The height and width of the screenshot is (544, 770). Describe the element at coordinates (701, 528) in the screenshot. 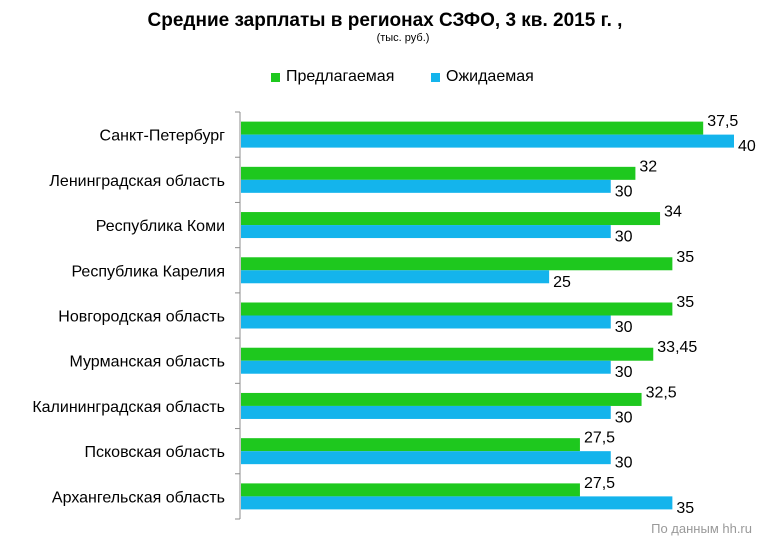

I see `source-note: По данным hh.ru` at that location.